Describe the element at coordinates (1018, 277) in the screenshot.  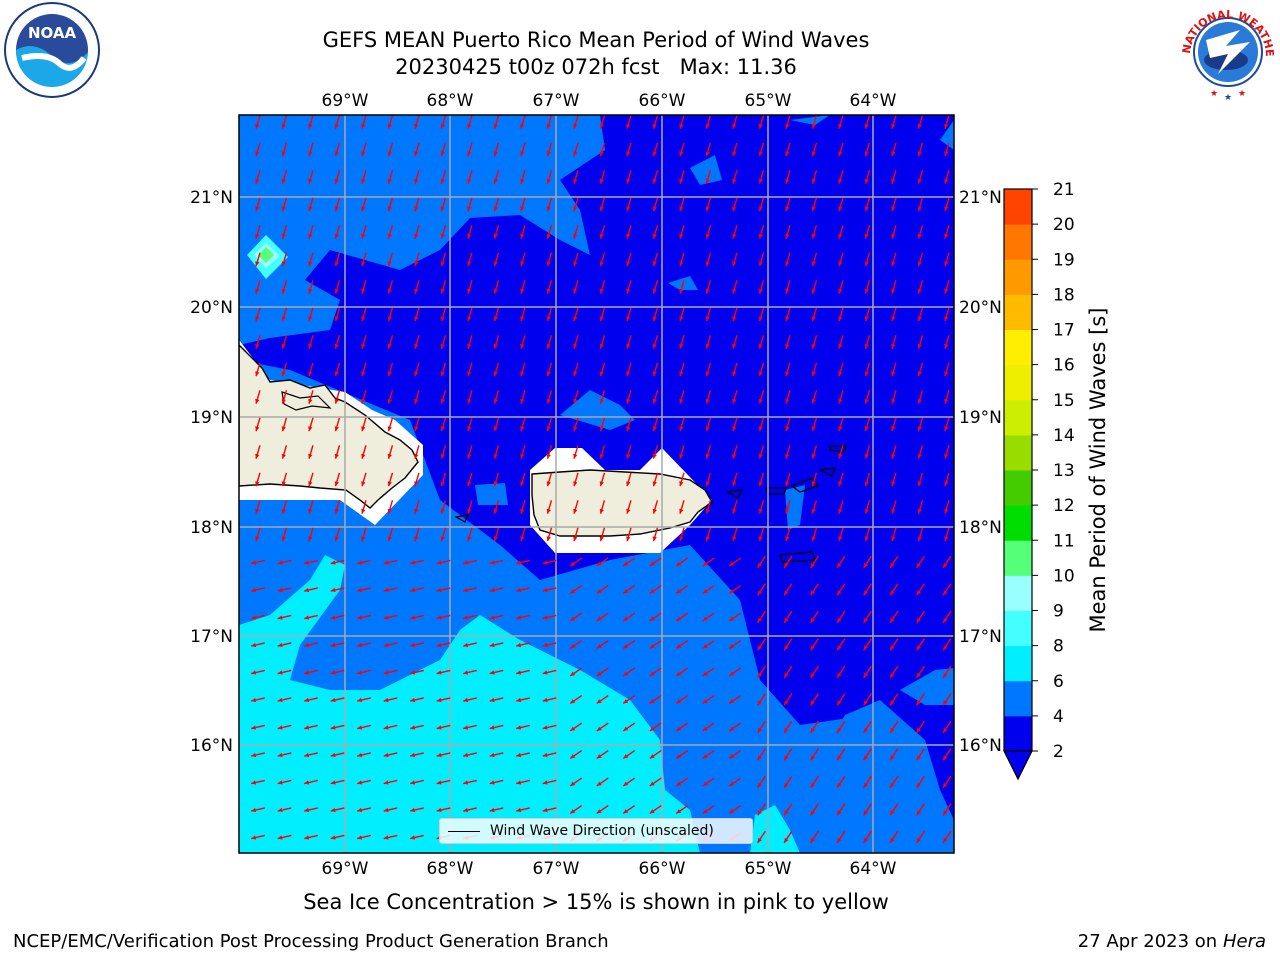
I see `colorbar-segment` at that location.